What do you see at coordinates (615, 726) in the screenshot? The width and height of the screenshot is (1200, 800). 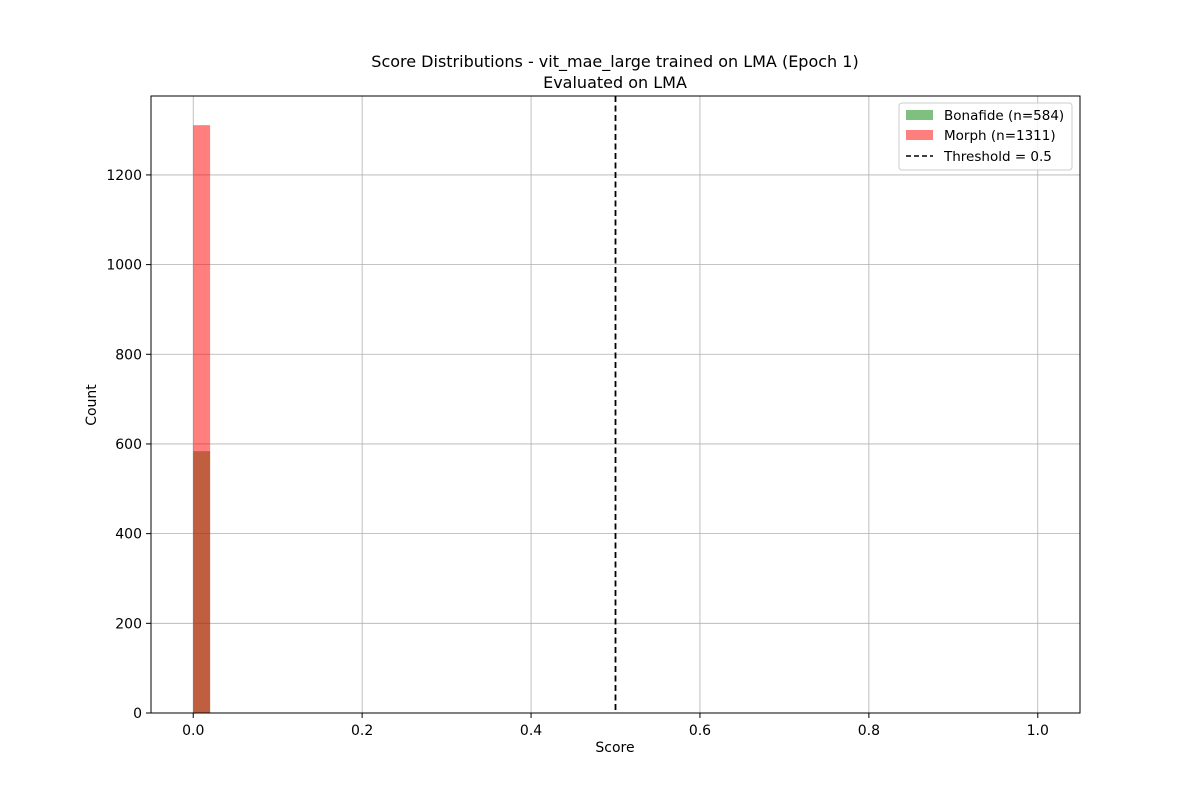 I see `x-axis-ticks: 0.0 0.2 0.4 0.6 0.8 1.0` at bounding box center [615, 726].